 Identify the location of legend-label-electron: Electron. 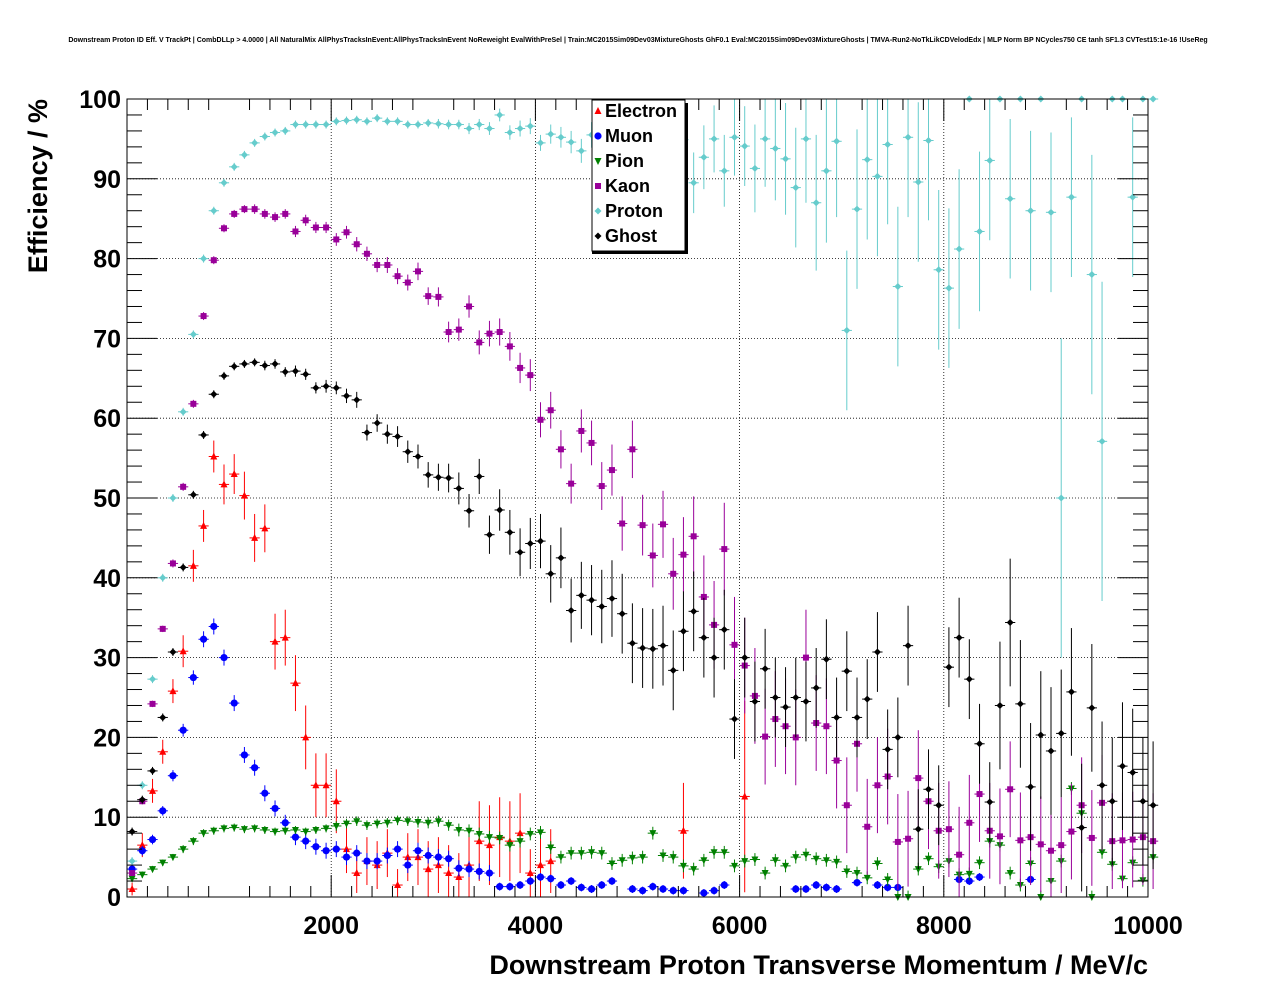
(641, 111).